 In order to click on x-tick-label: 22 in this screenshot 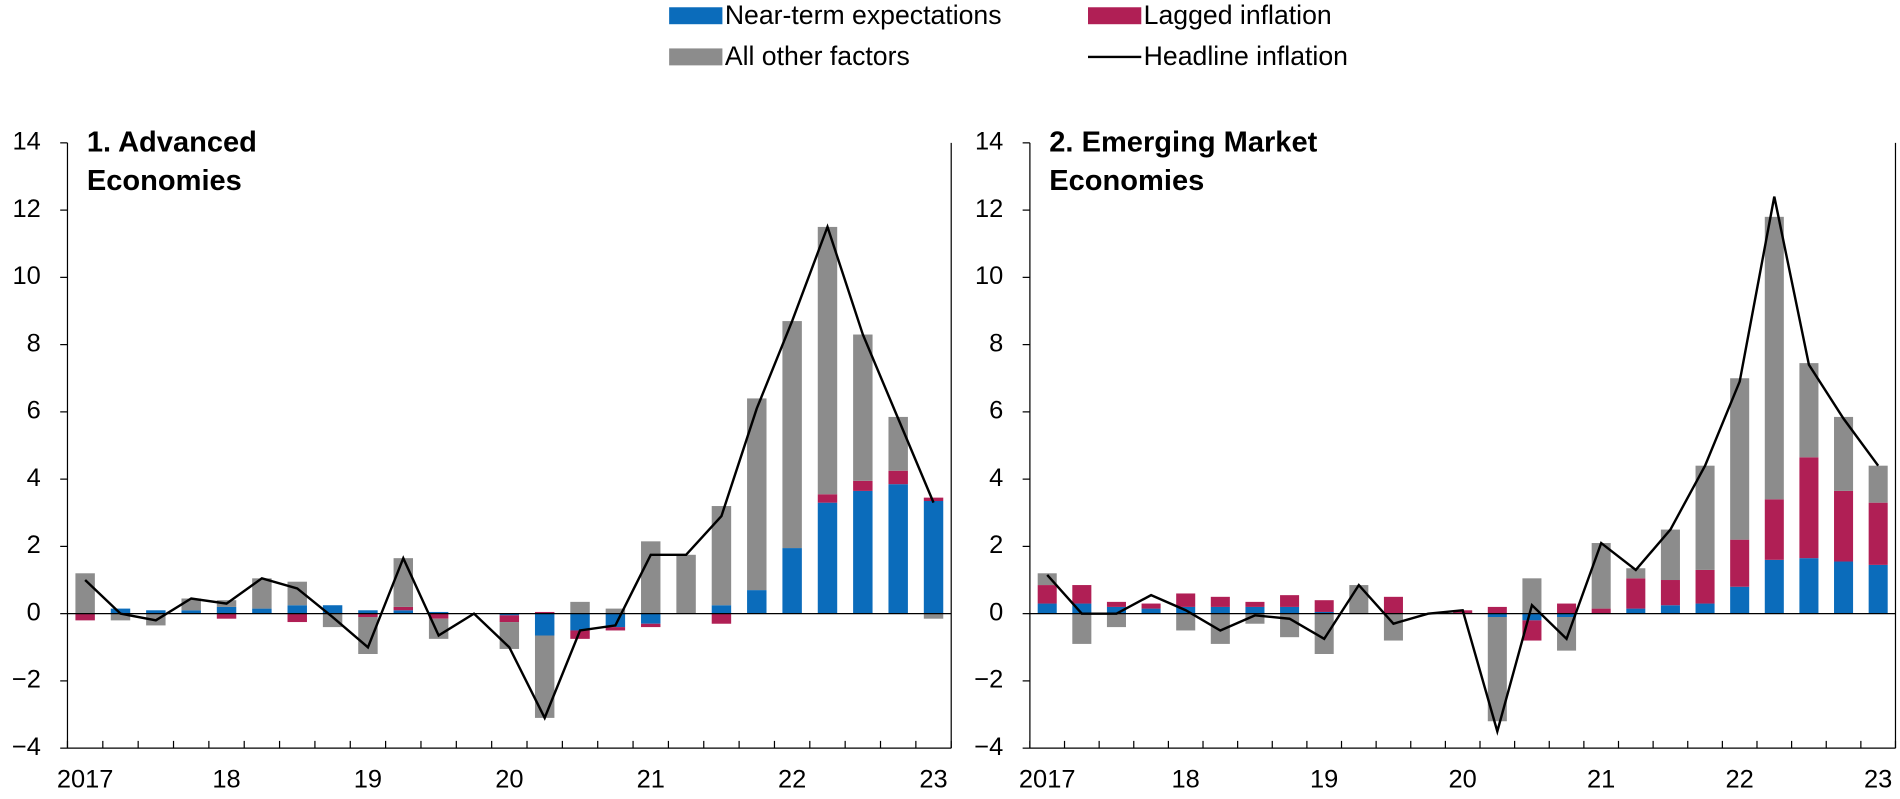, I will do `click(1740, 780)`.